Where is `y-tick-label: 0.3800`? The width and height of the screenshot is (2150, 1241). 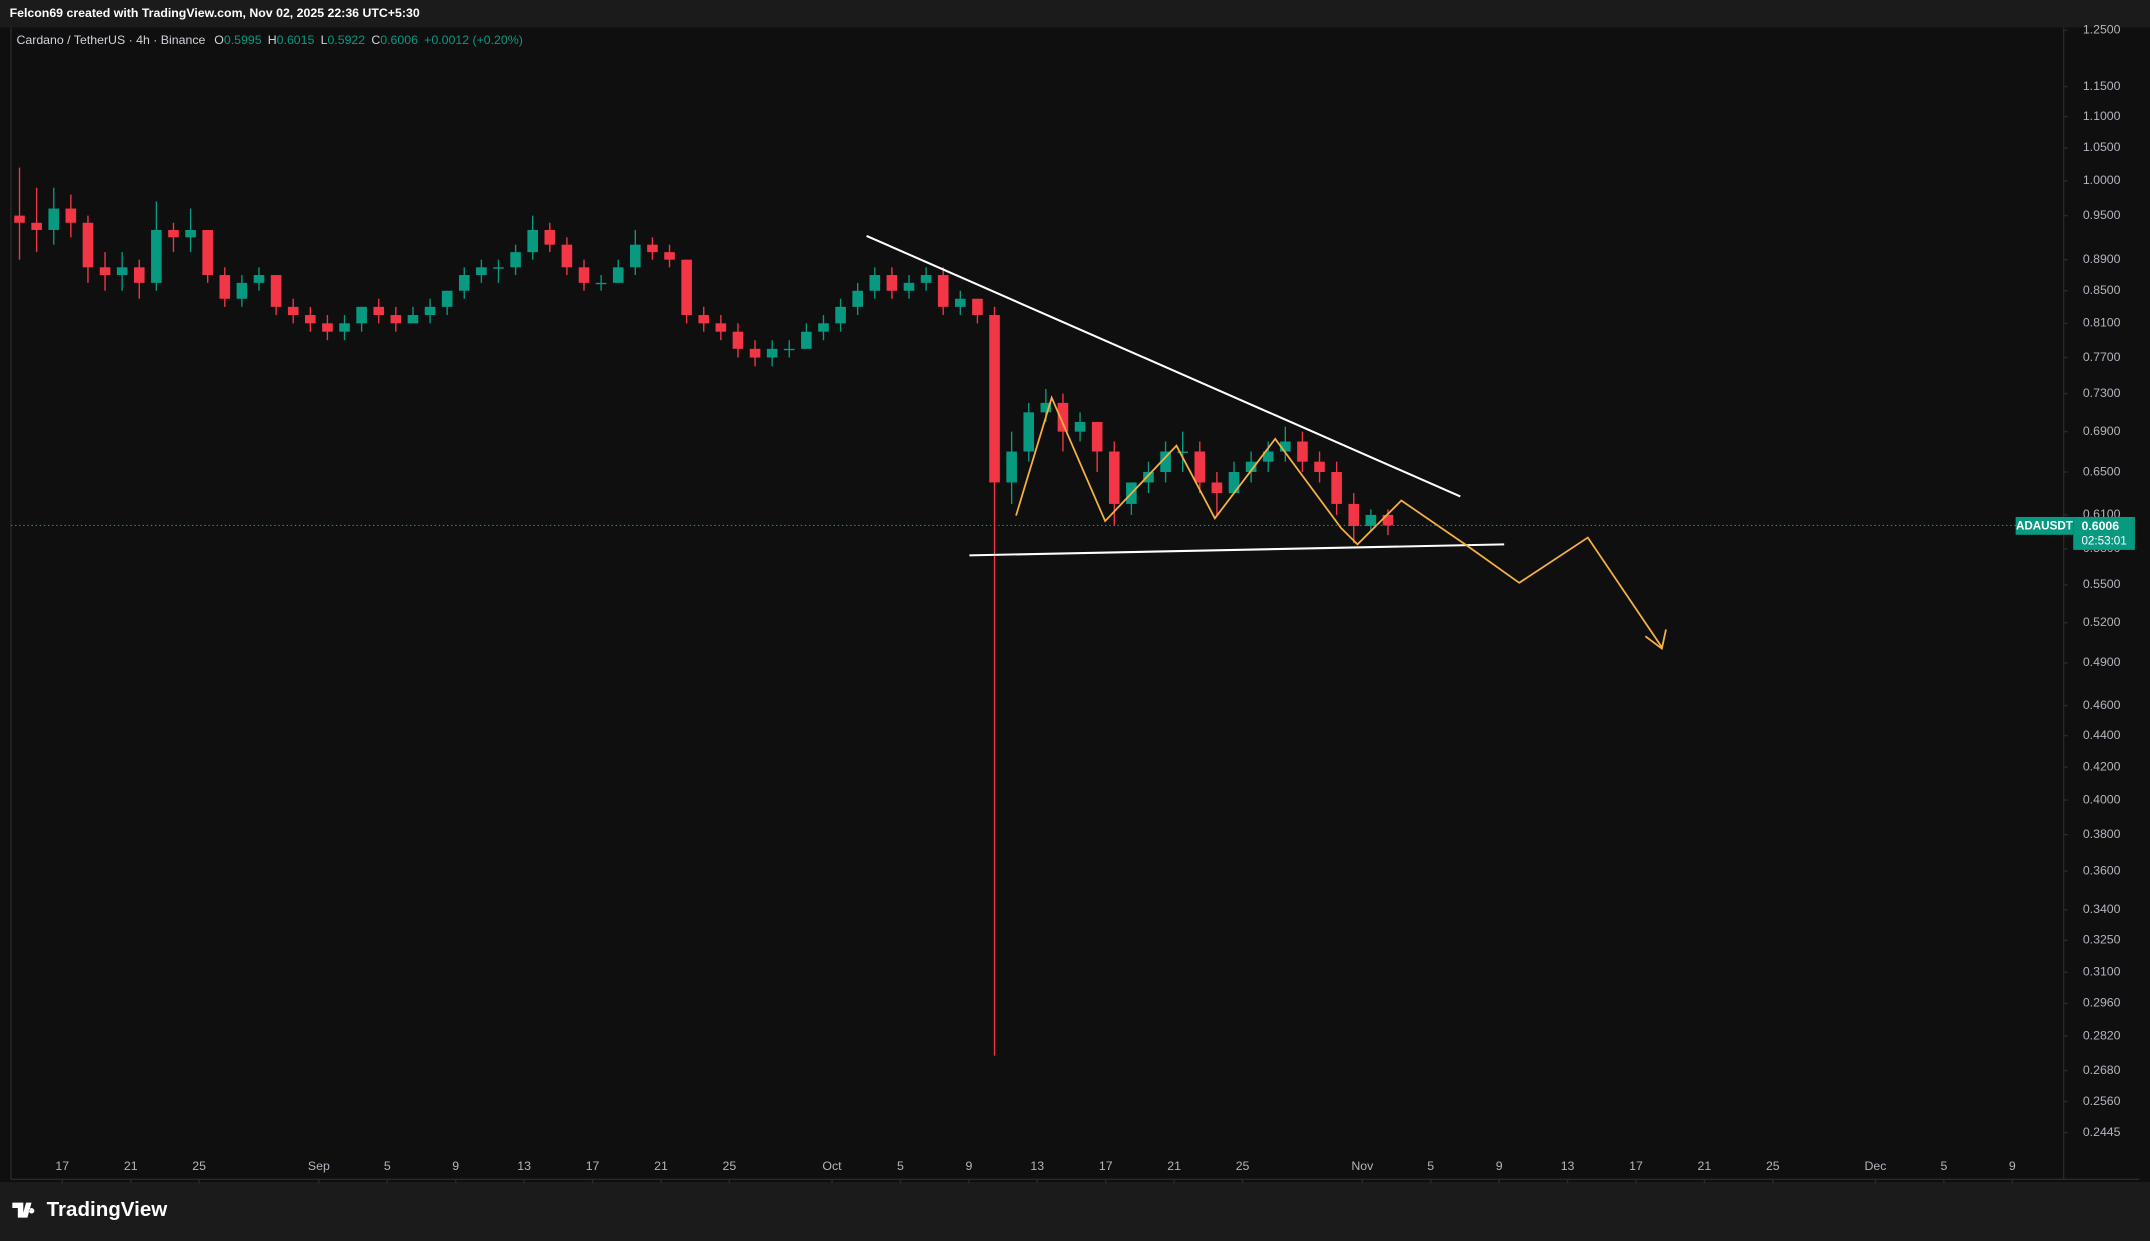
y-tick-label: 0.3800 is located at coordinates (2102, 834).